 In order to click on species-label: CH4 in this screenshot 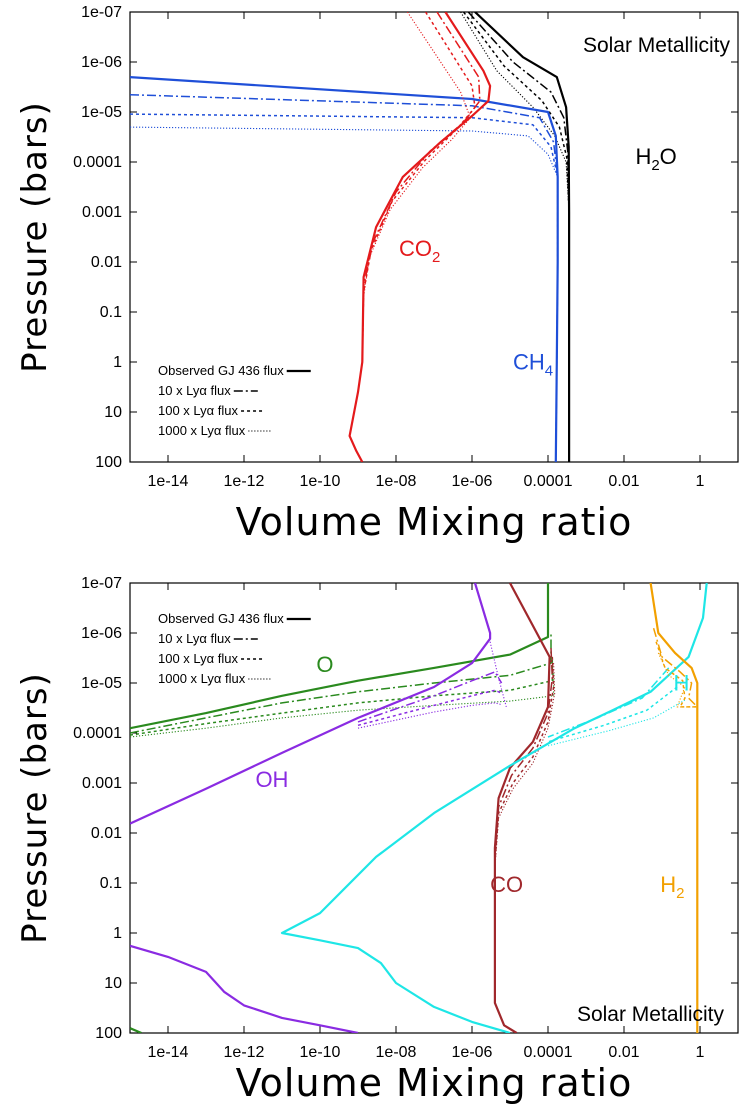, I will do `click(533, 364)`.